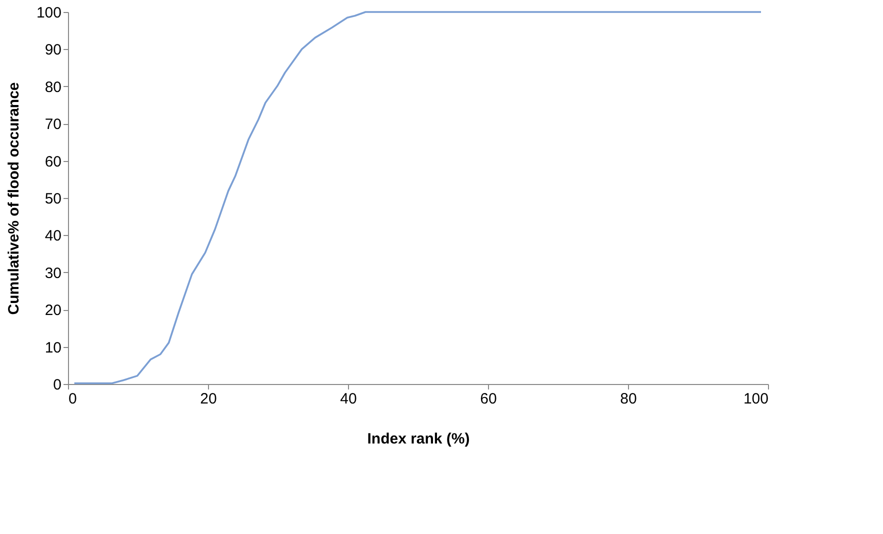  Describe the element at coordinates (57, 385) in the screenshot. I see `y-tick-label: 0` at that location.